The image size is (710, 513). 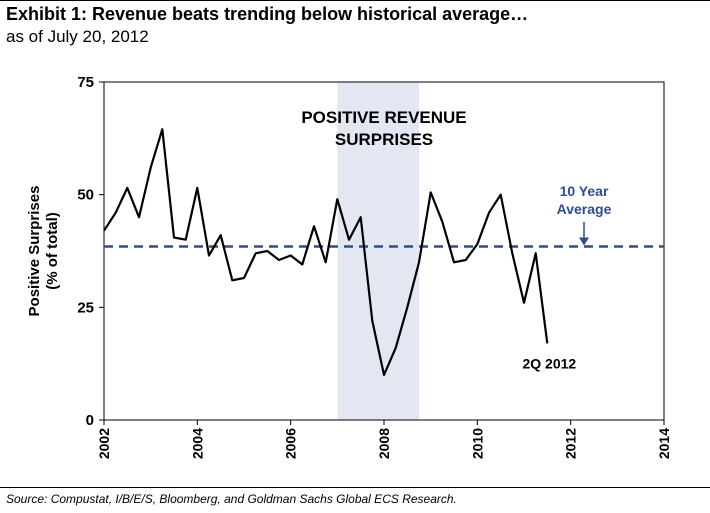 I want to click on y-axis-label: Positive Surprises, so click(x=34, y=251).